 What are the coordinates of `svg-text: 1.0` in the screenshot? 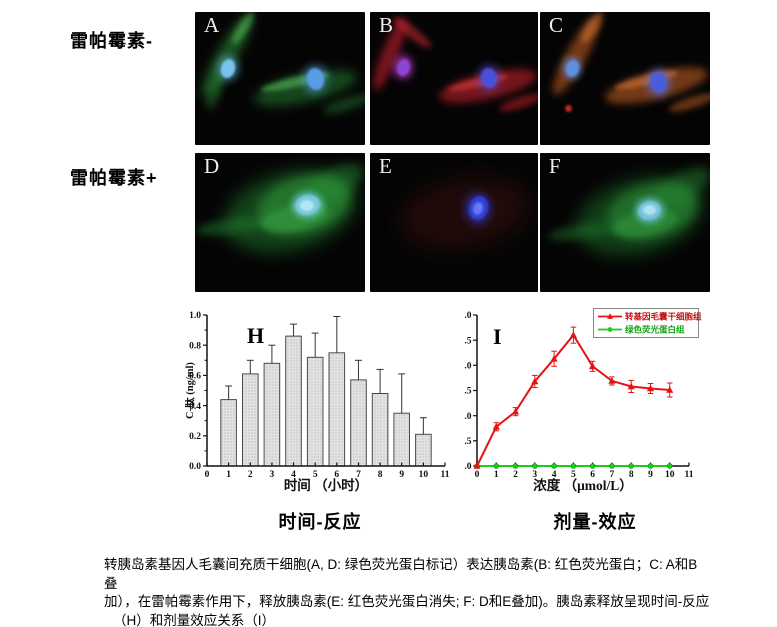 It's located at (195, 316).